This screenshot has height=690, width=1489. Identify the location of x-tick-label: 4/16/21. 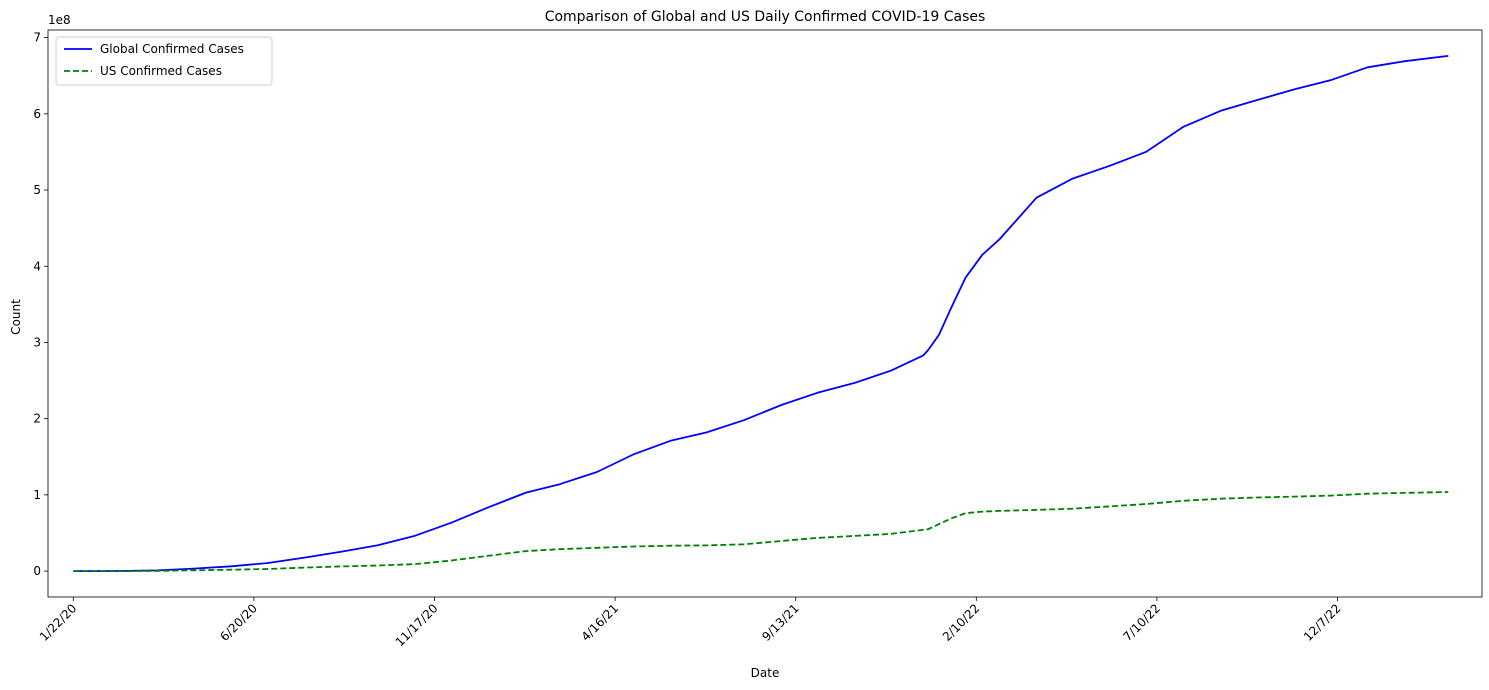
(600, 622).